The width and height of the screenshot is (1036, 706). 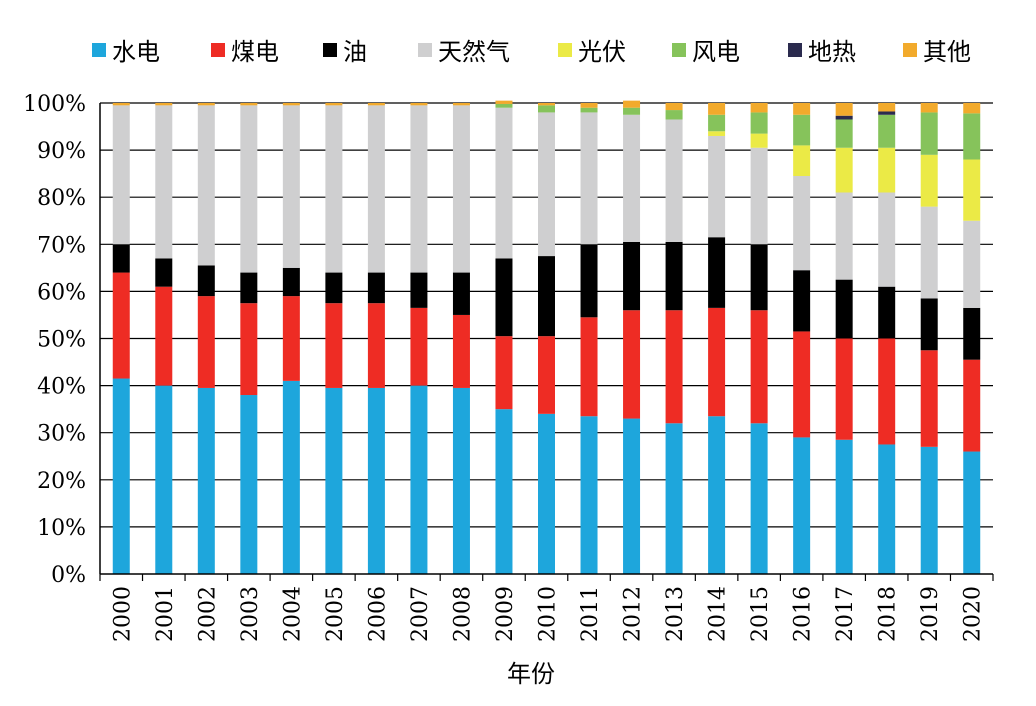 I want to click on x-tick-label: 2004, so click(x=292, y=614).